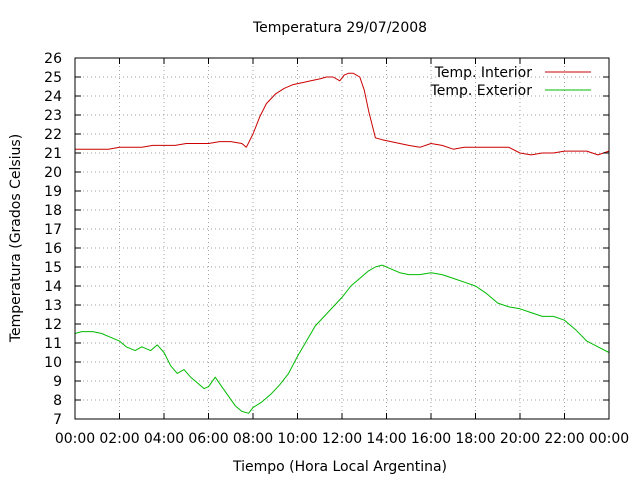 This screenshot has width=640, height=480. What do you see at coordinates (57, 420) in the screenshot?
I see `y-tick-label: 7` at bounding box center [57, 420].